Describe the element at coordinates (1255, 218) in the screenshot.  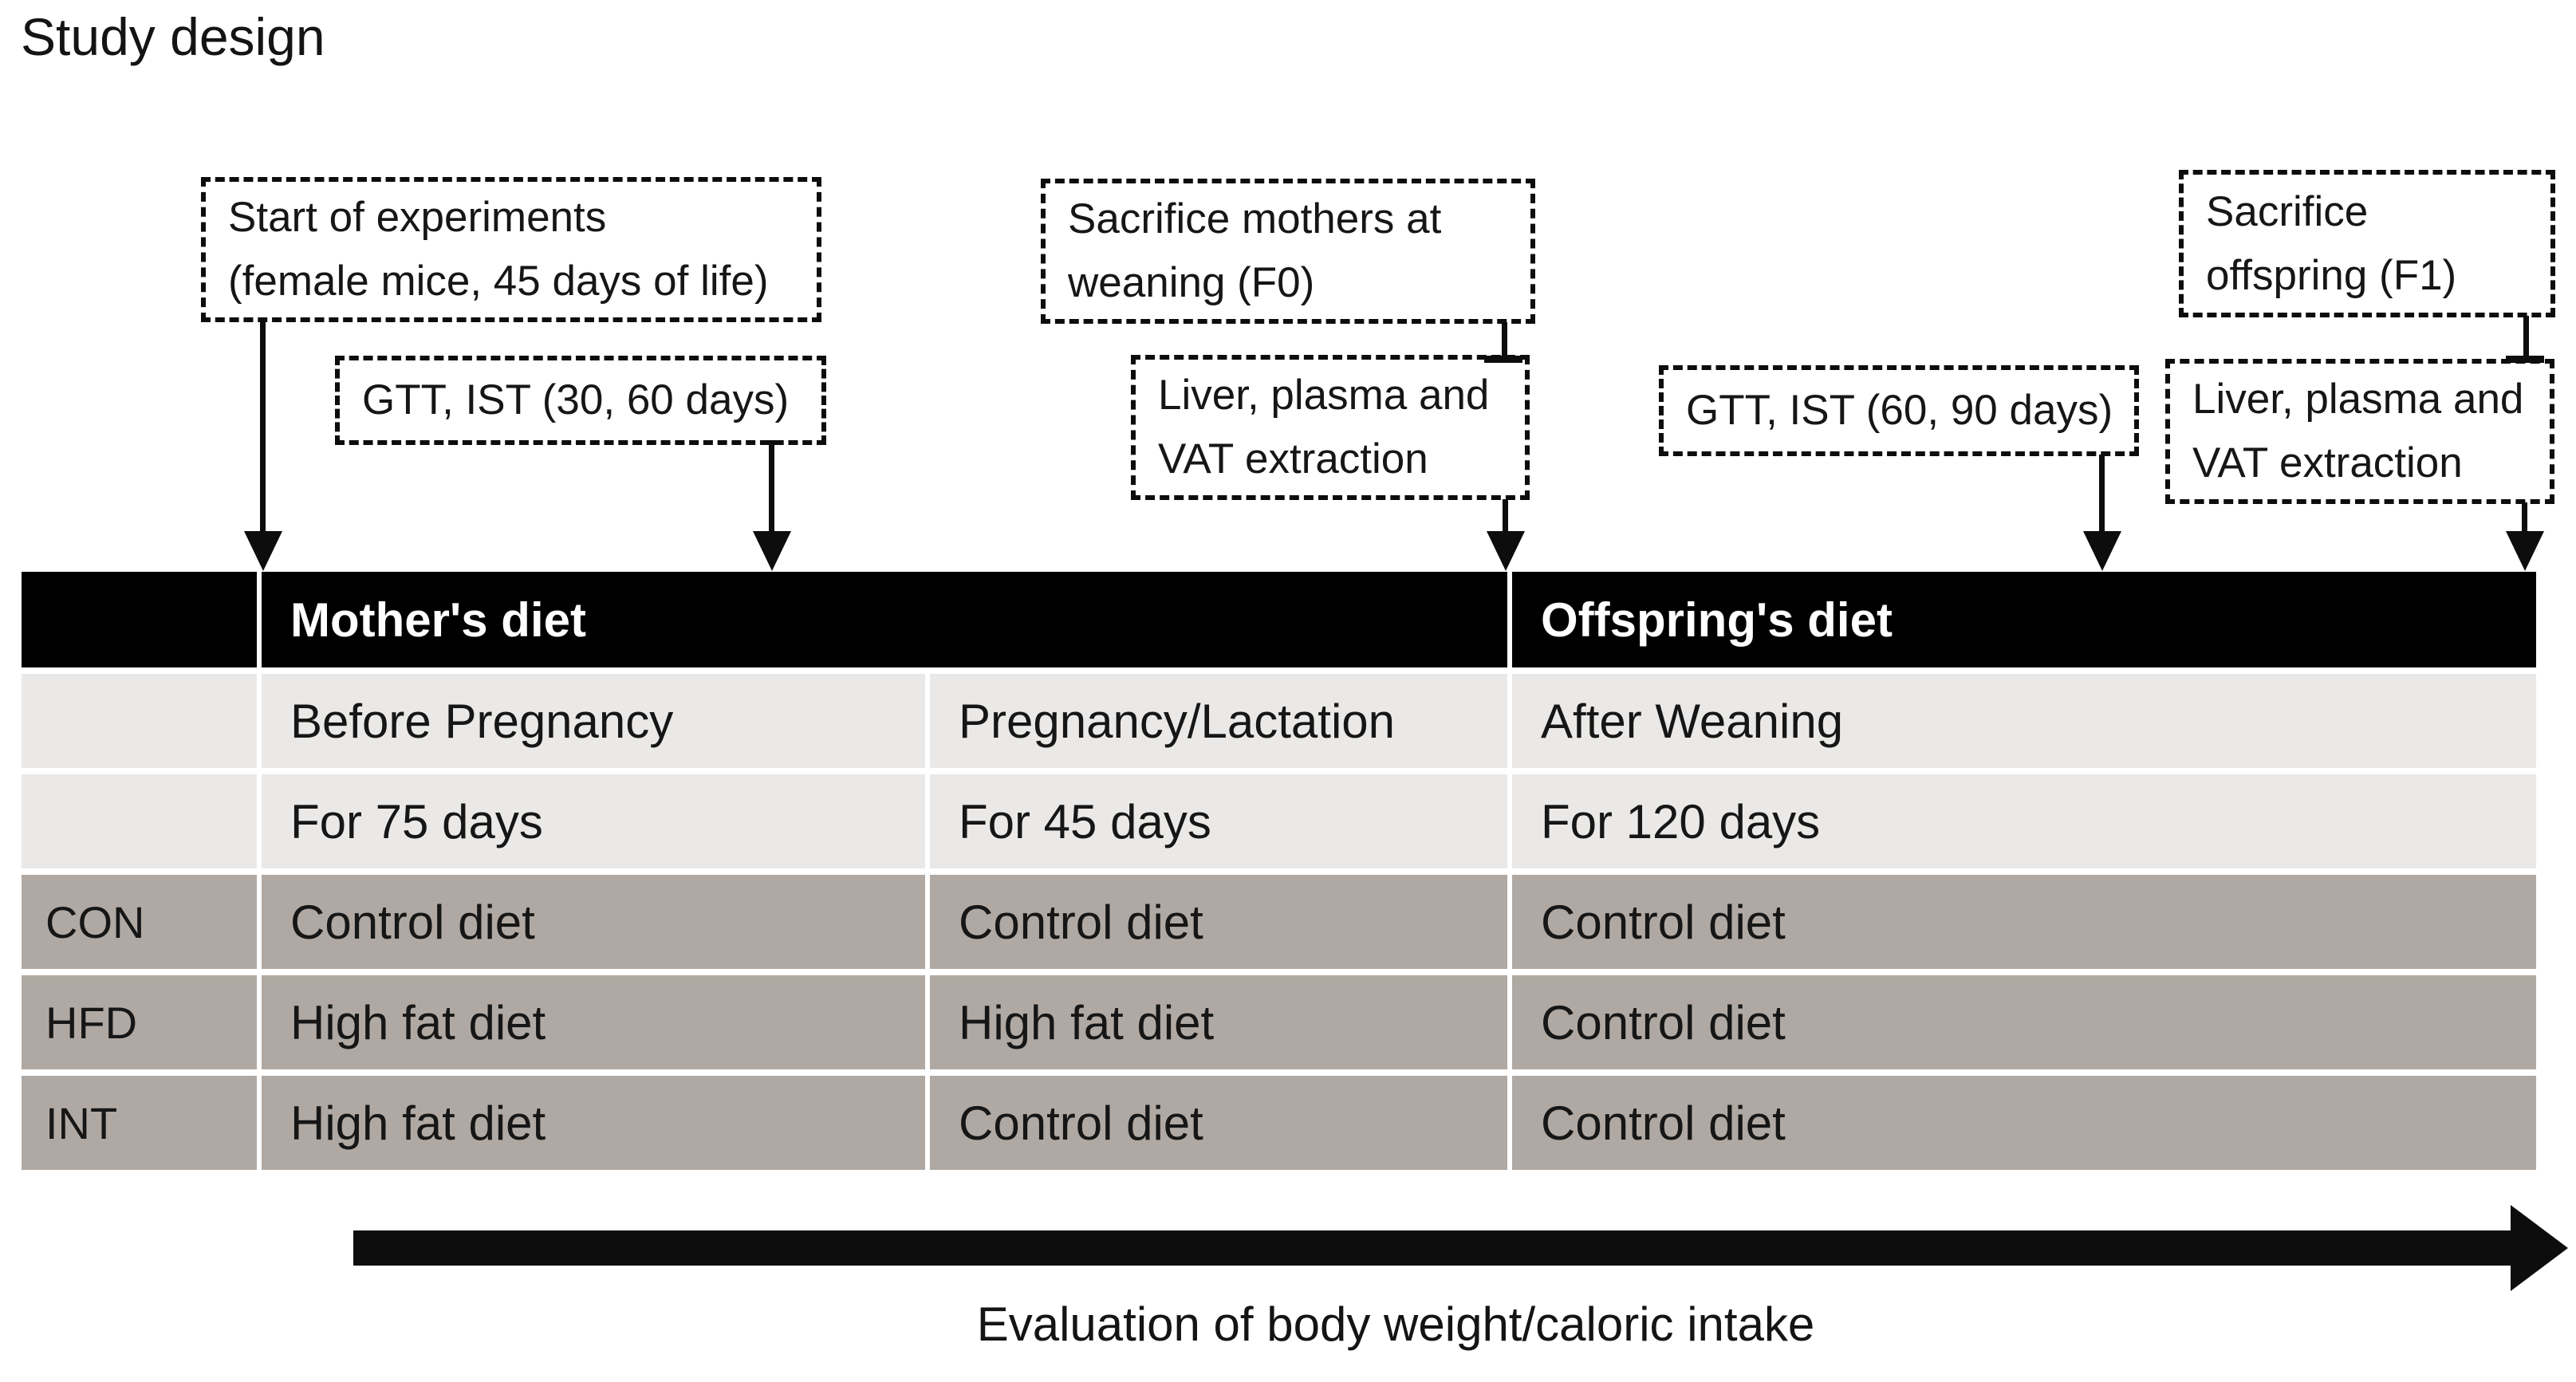
I see `callout-line: Sacrifice mothers at` at that location.